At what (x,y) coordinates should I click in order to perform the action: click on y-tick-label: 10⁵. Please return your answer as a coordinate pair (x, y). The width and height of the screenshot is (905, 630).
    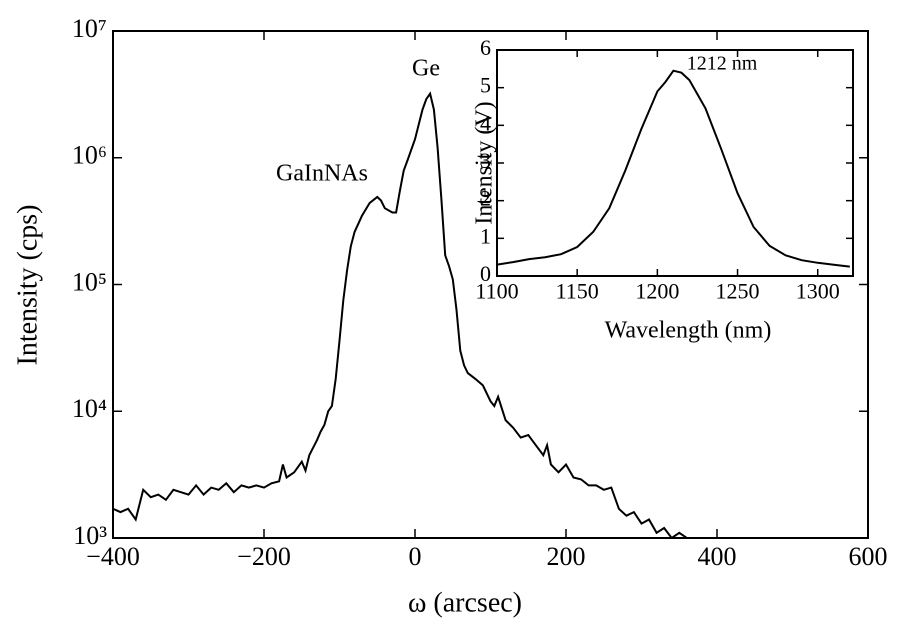
    Looking at the image, I should click on (89, 281).